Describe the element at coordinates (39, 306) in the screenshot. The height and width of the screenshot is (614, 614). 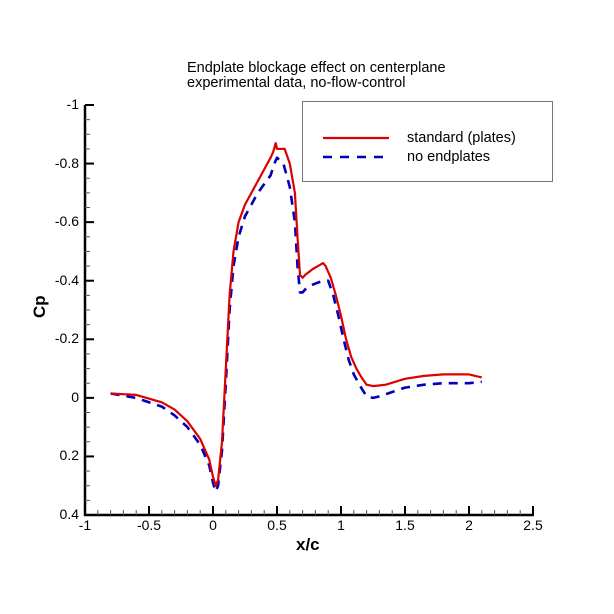
I see `y-axis-label: Cp` at that location.